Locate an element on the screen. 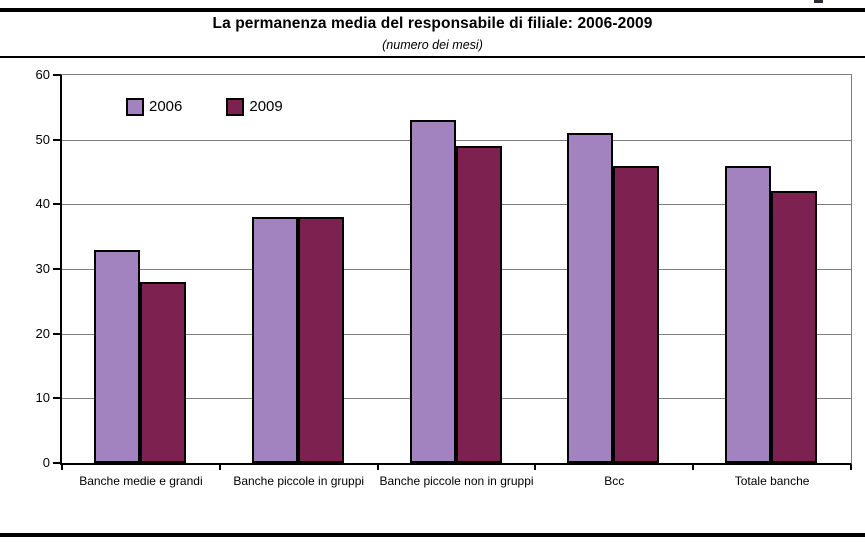  y-tick-label: 30 is located at coordinates (42, 268).